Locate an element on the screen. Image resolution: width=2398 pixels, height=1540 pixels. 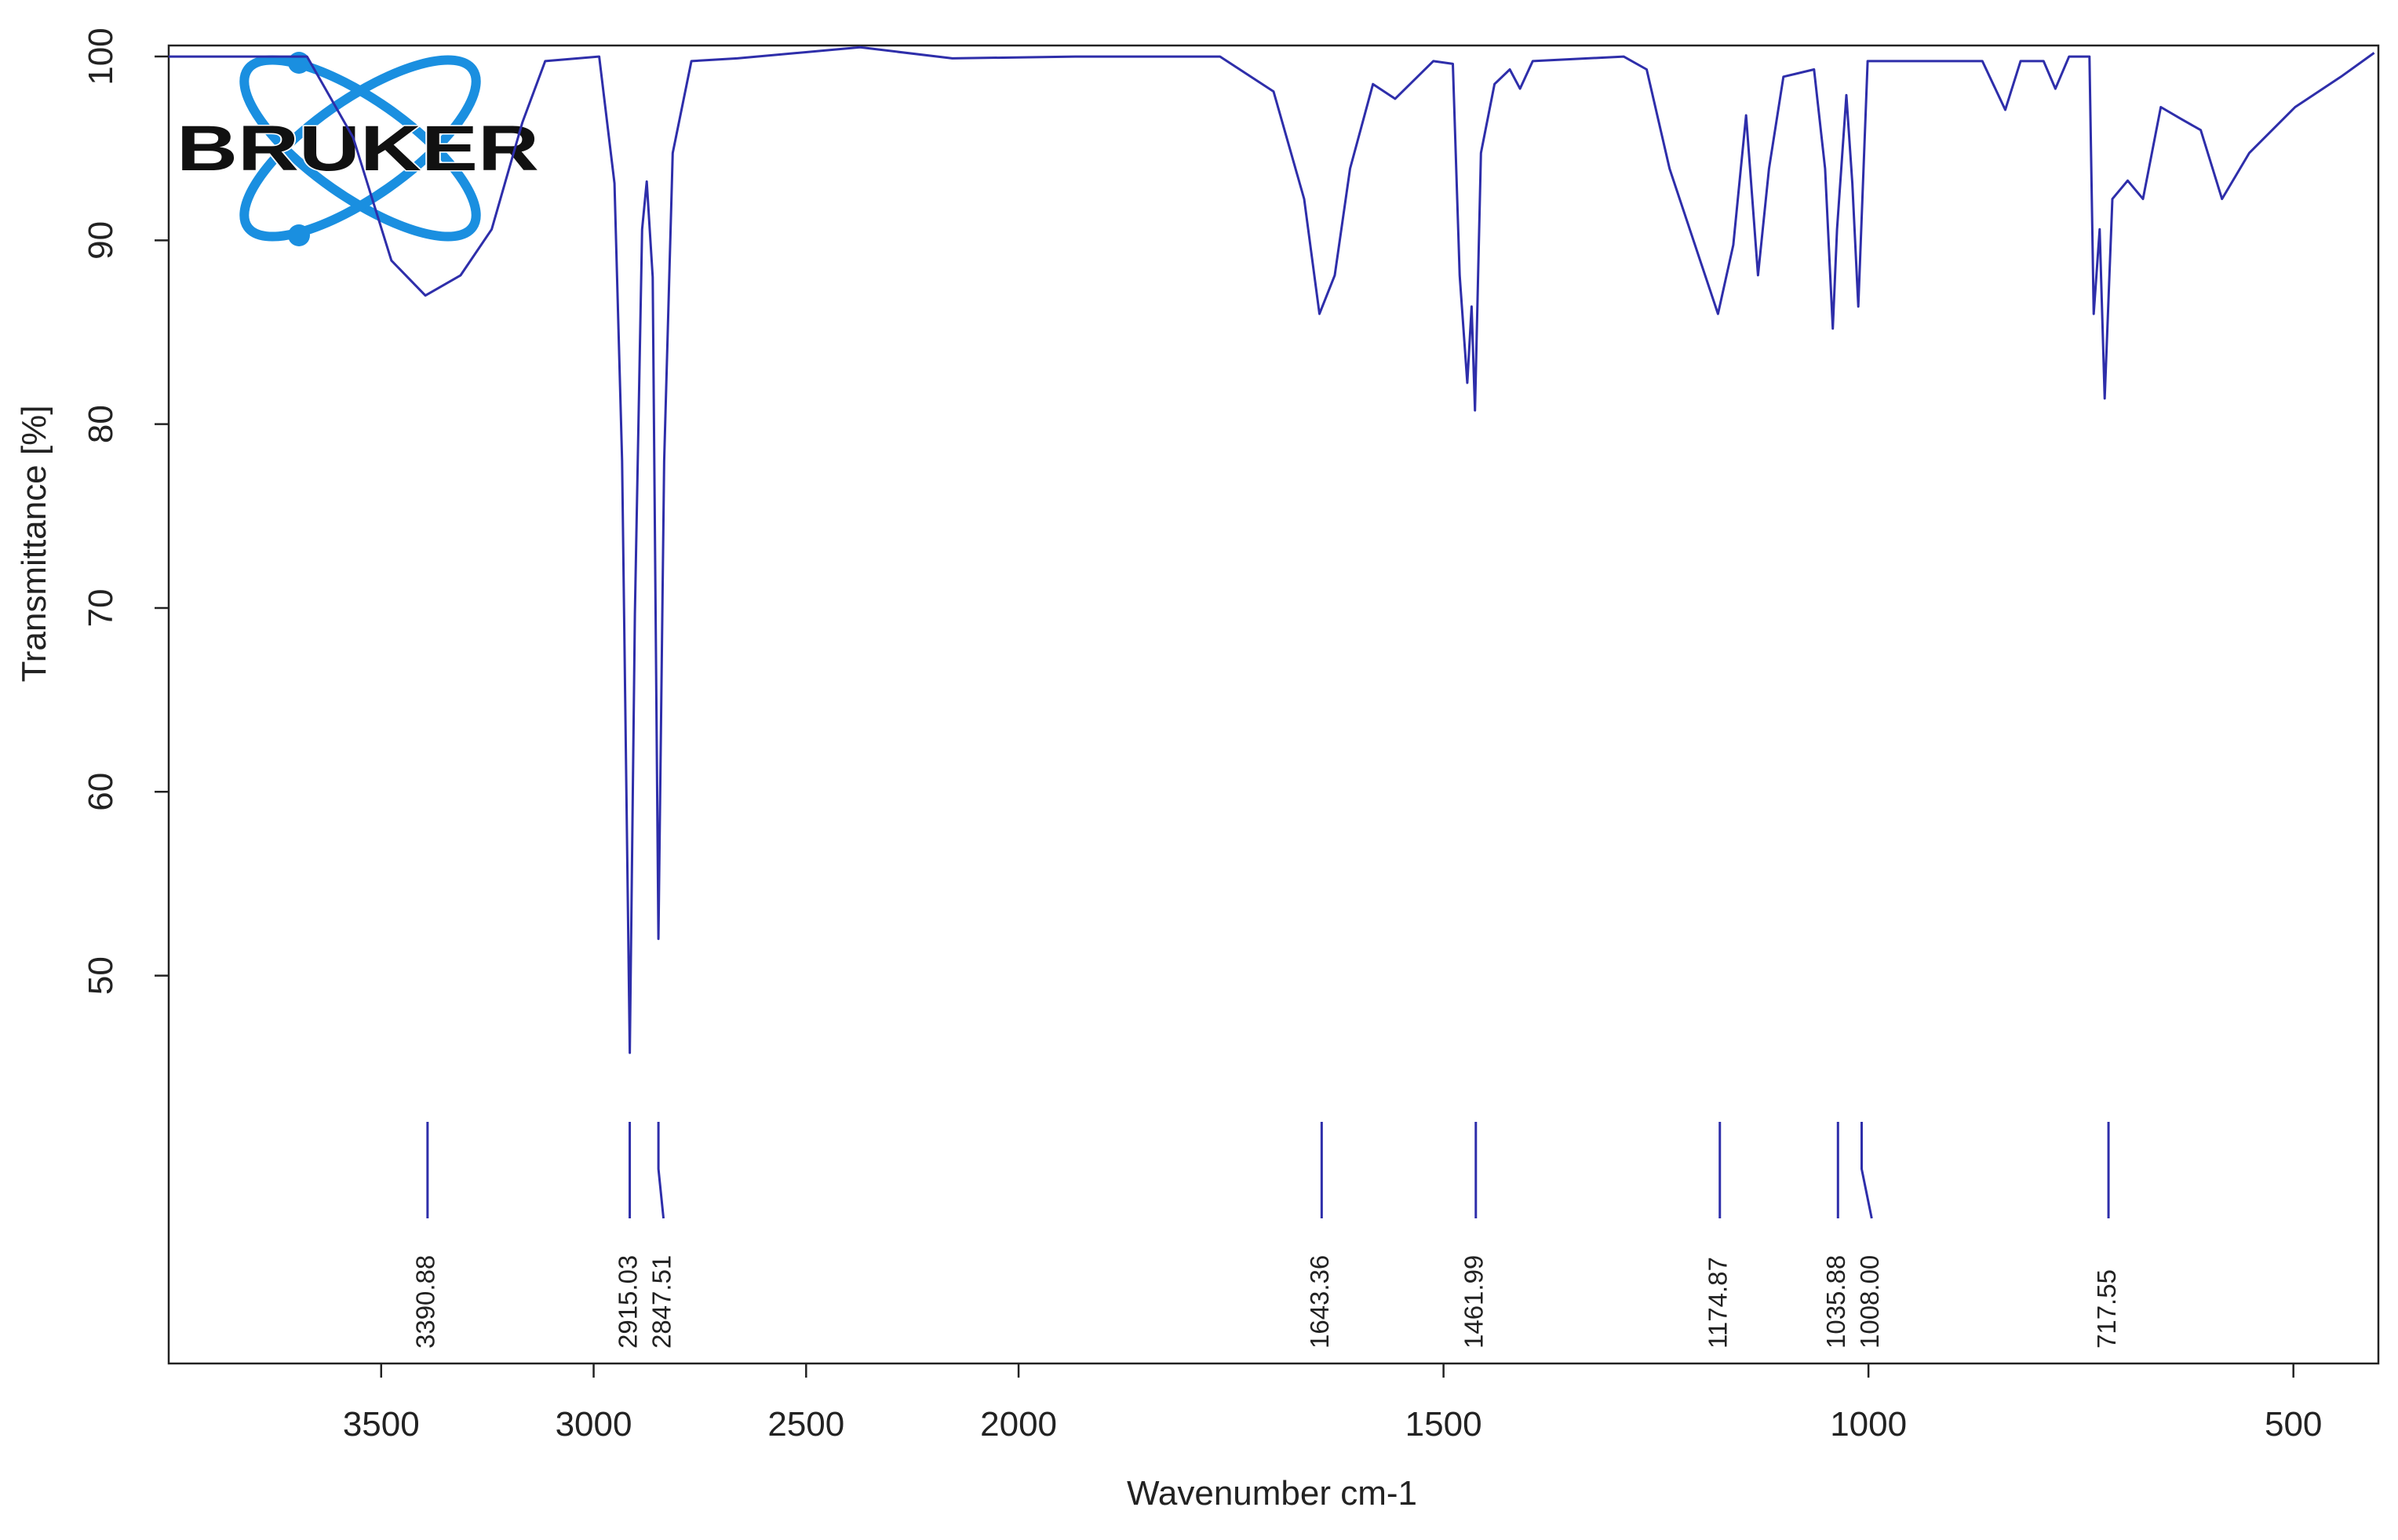
peak-label: 1035.88 is located at coordinates (1835, 1302).